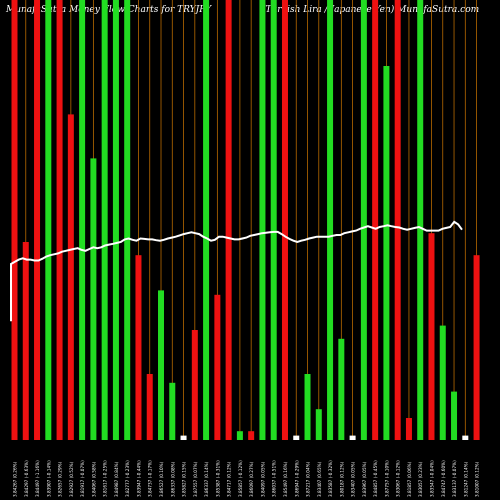 This screenshot has height=500, width=500. What do you see at coordinates (60, 479) in the screenshot?
I see `x-tick-label: 3.82657 (0.29%)` at bounding box center [60, 479].